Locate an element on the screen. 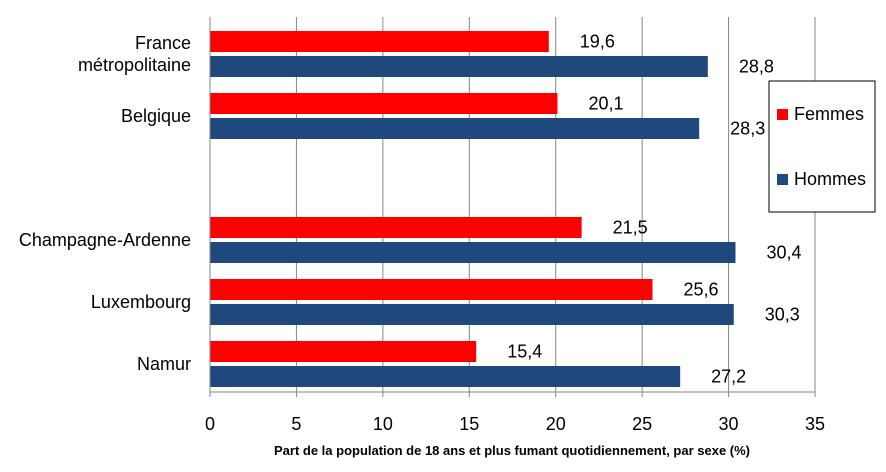 The height and width of the screenshot is (472, 886). data-label-hommes-luxembourg: 30,3 is located at coordinates (782, 315).